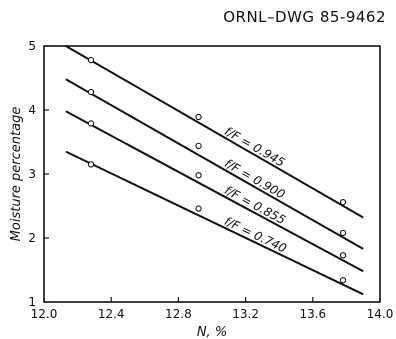 The height and width of the screenshot is (339, 396). I want to click on x-tick-label: 12.4, so click(111, 314).